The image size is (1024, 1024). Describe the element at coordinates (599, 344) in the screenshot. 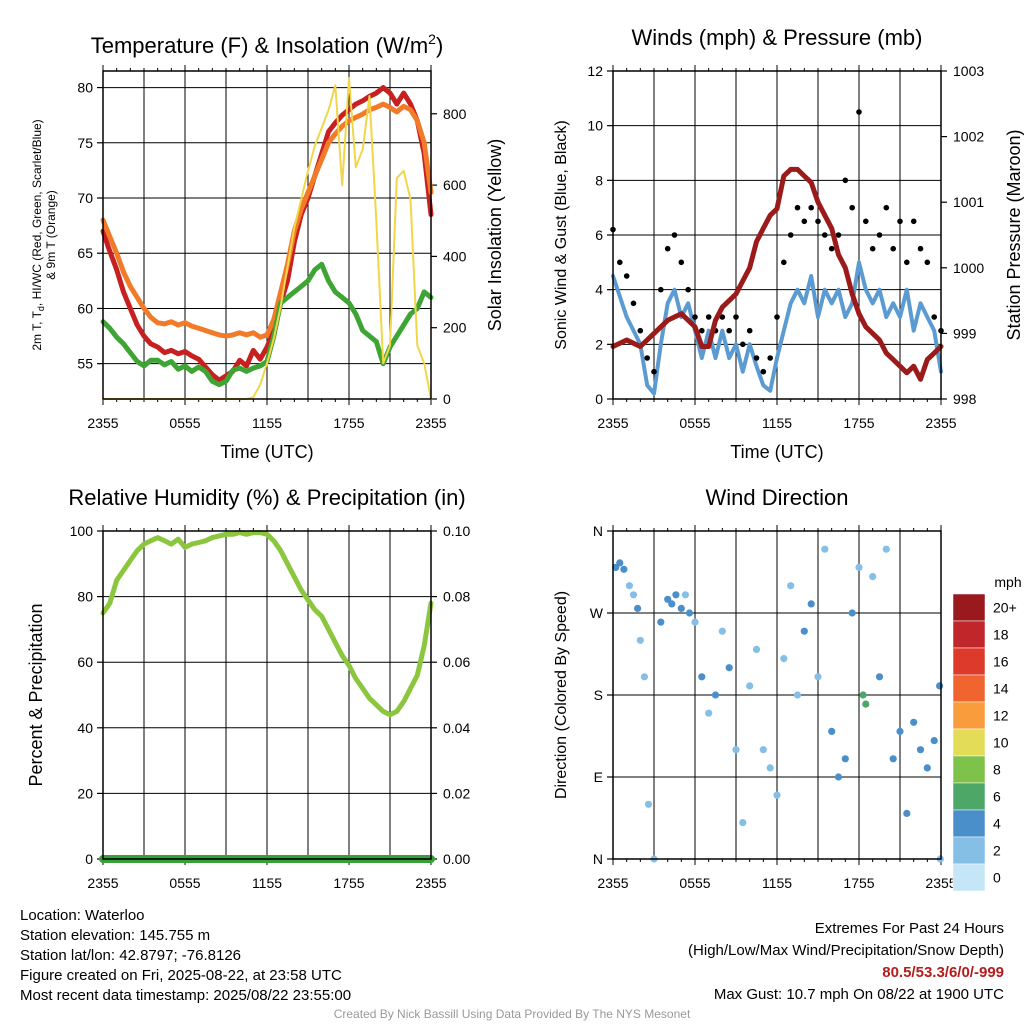

I see `wind-ytick-label: 2` at that location.